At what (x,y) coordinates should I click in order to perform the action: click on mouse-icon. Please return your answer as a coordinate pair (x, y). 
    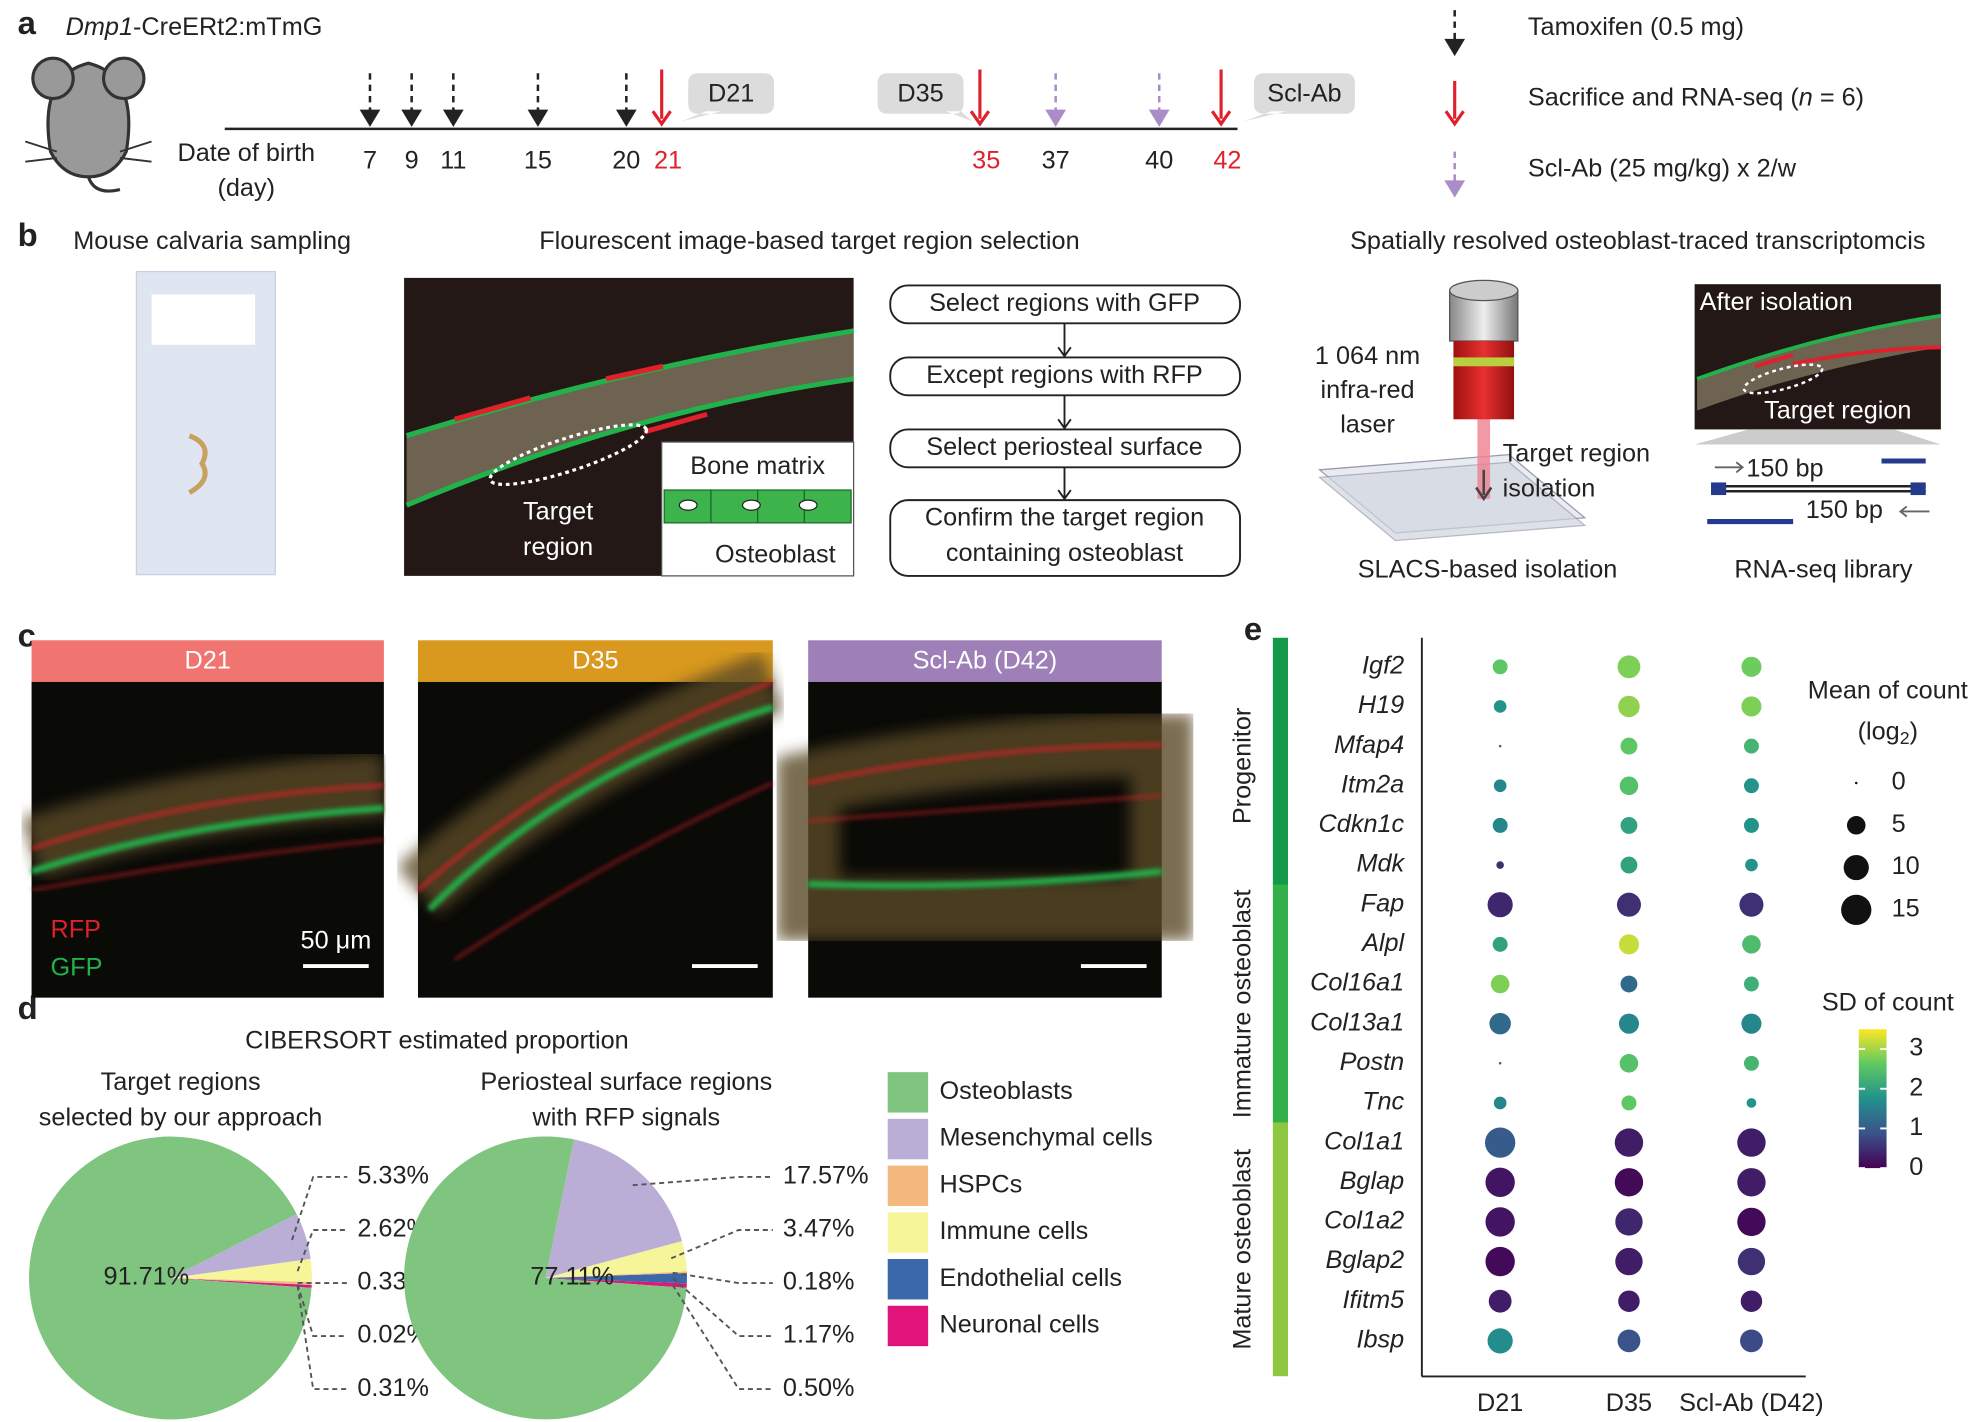
    Looking at the image, I should click on (88, 124).